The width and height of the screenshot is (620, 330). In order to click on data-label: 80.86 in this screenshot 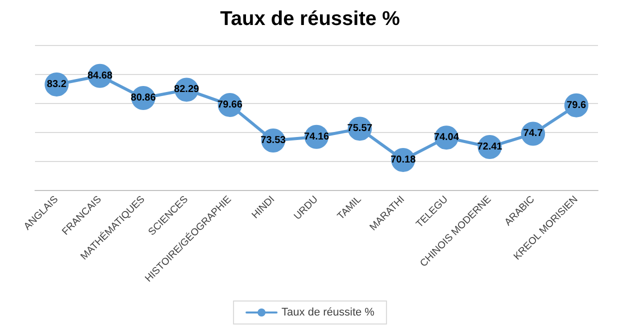, I will do `click(143, 98)`.